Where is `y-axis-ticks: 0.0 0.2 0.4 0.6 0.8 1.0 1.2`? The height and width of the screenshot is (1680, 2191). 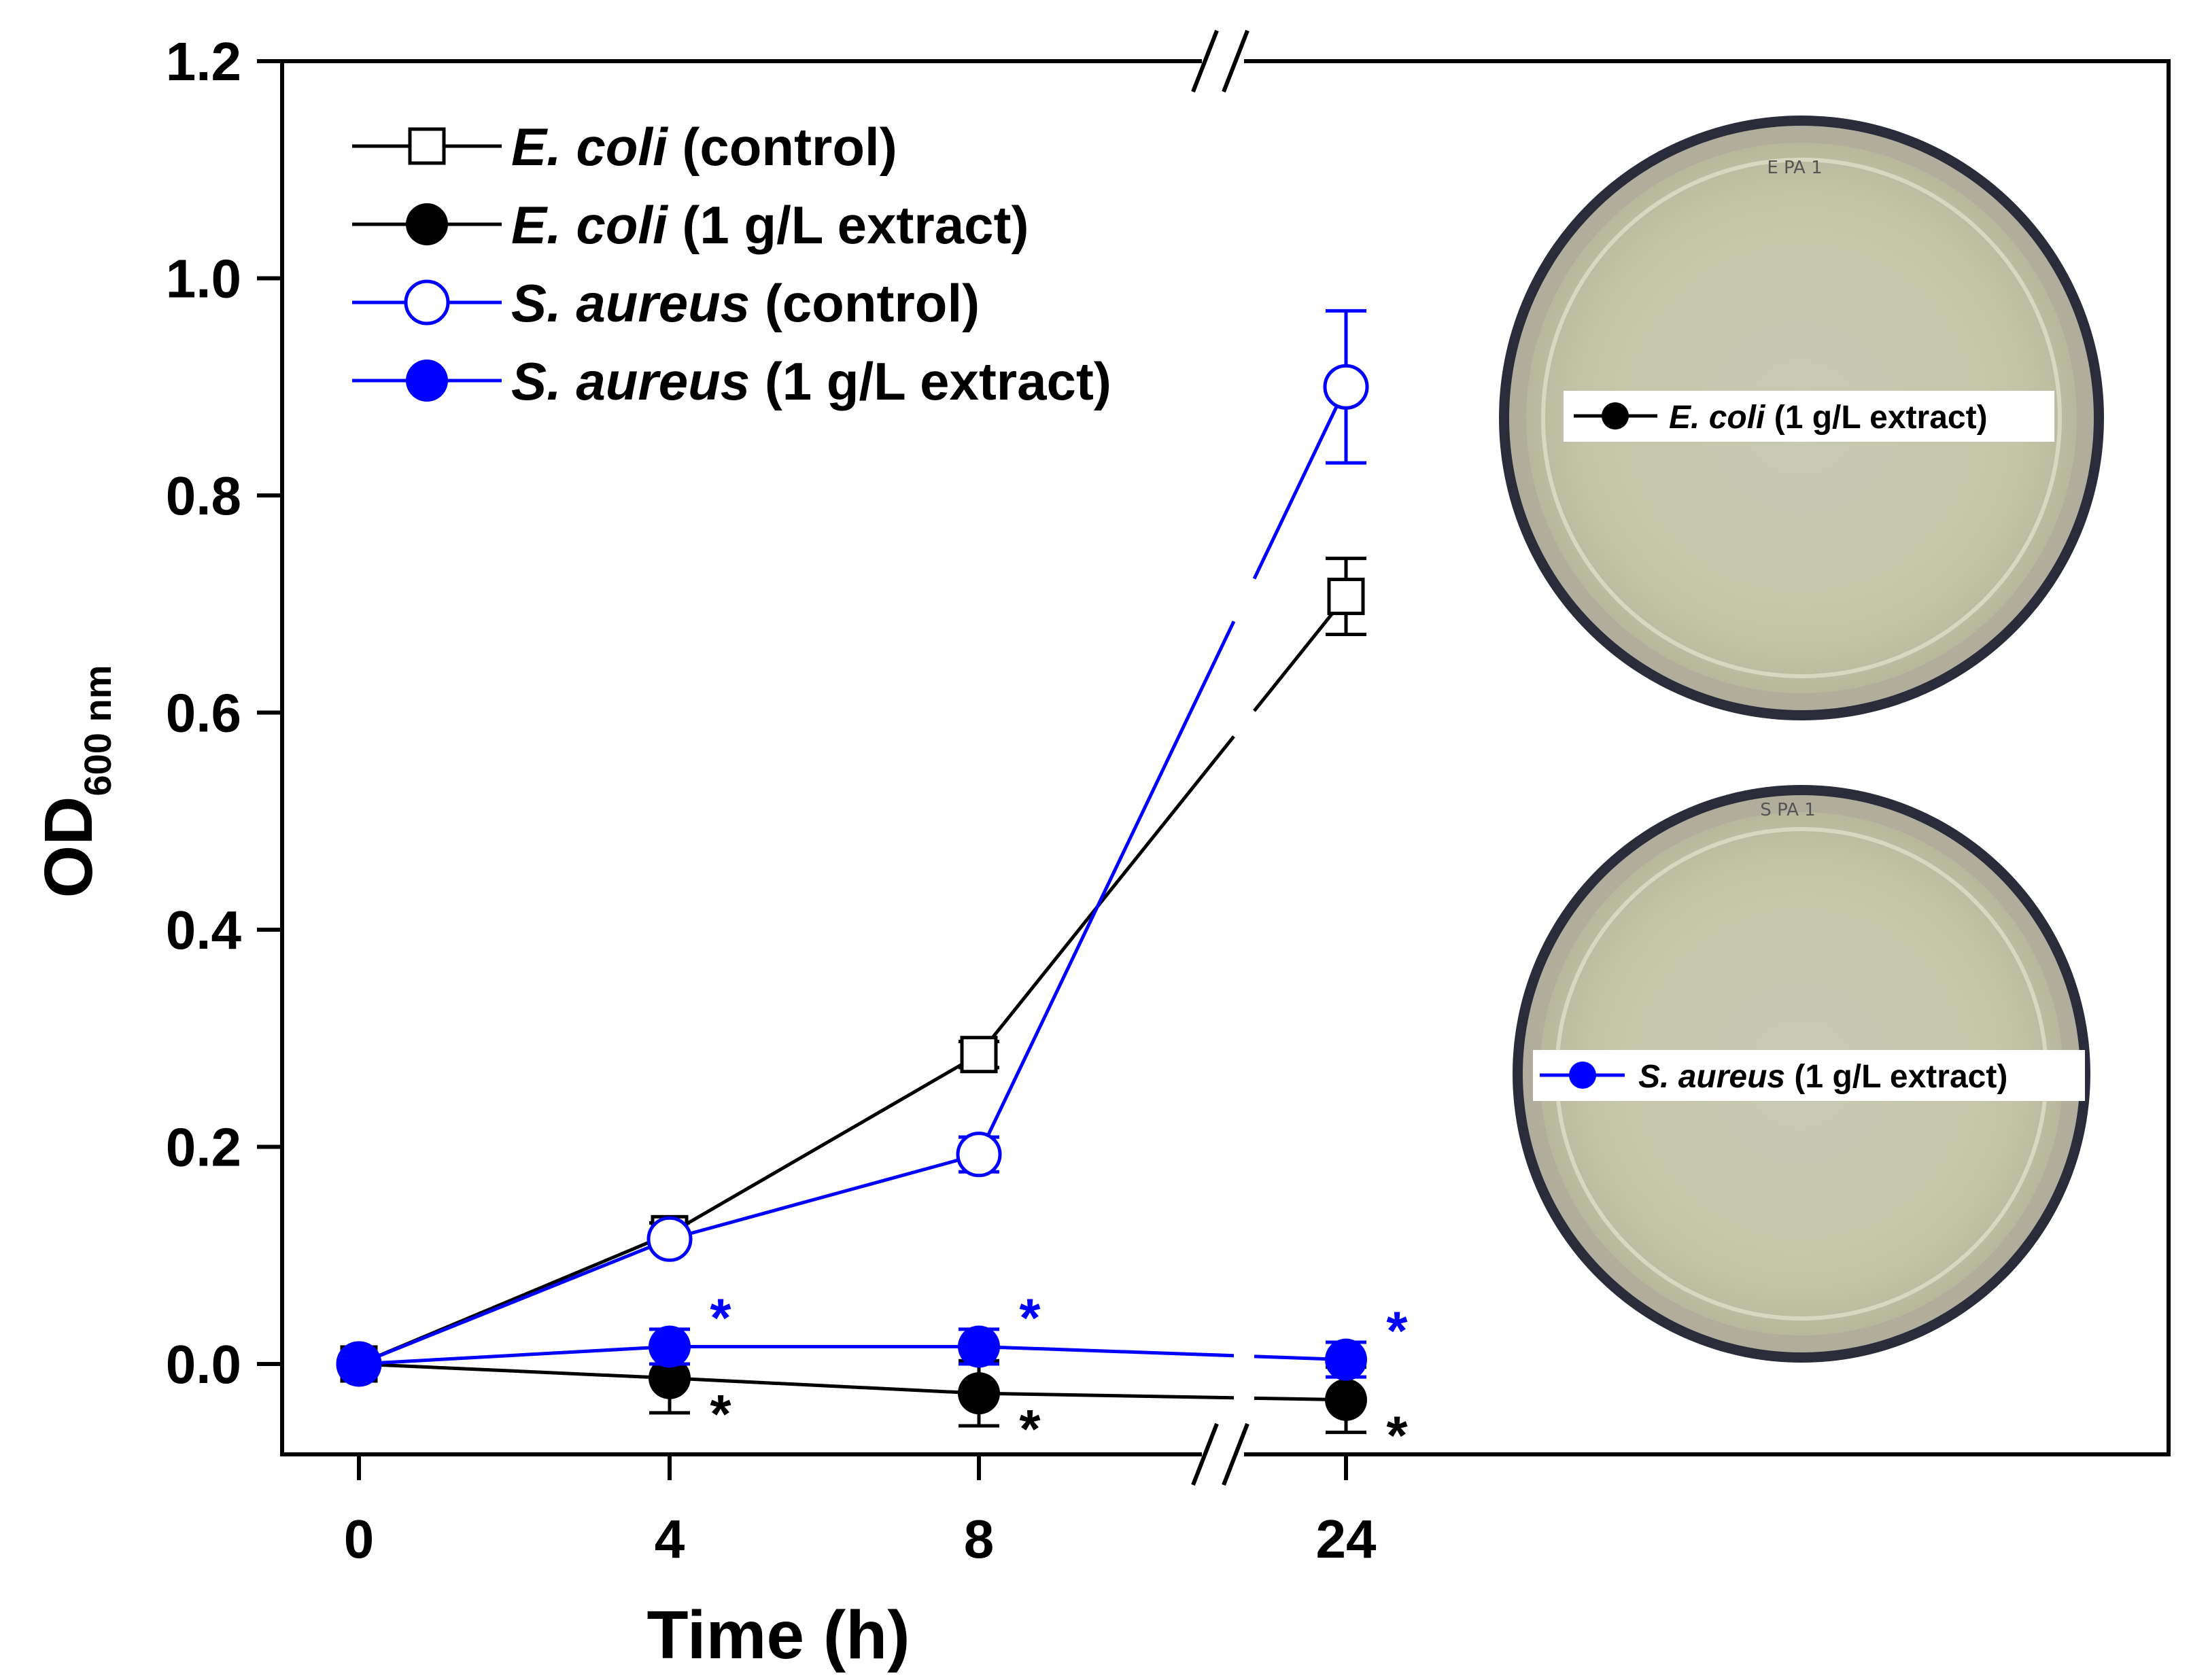 y-axis-ticks: 0.0 0.2 0.4 0.6 0.8 1.0 1.2 is located at coordinates (224, 713).